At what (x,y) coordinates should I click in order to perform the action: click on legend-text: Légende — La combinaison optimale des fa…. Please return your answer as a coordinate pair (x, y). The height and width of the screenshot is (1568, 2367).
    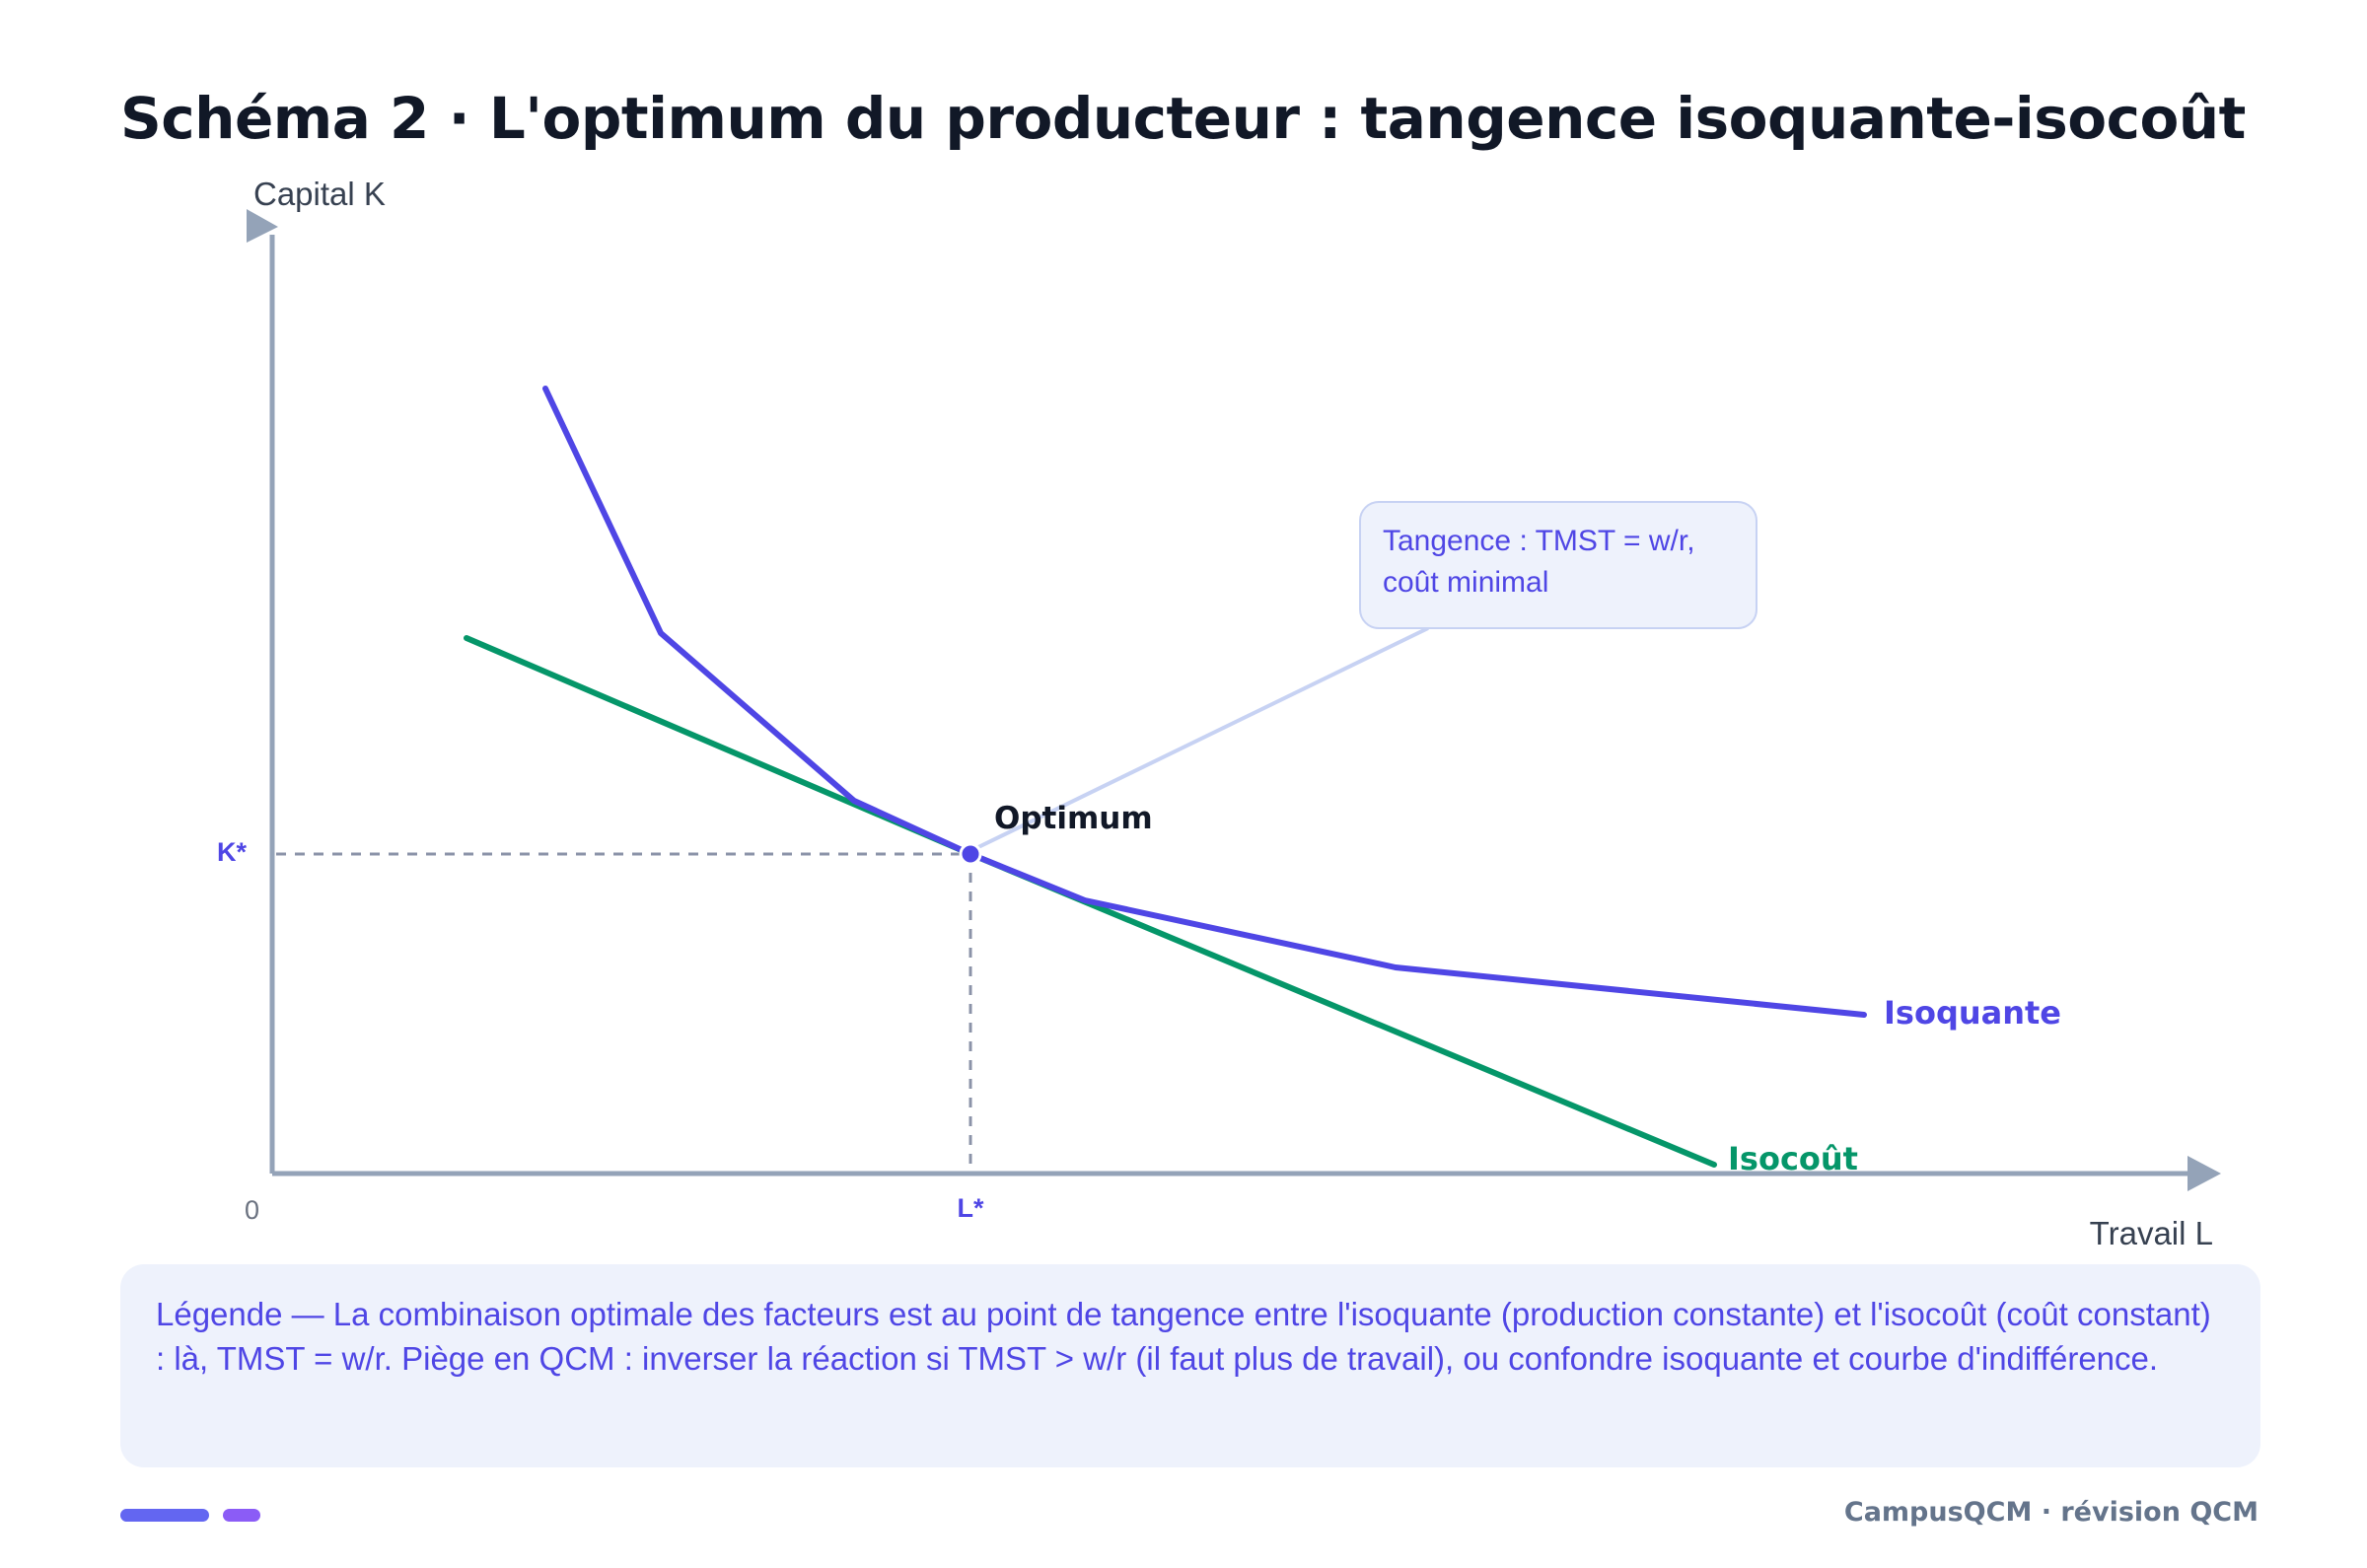
    Looking at the image, I should click on (1183, 1336).